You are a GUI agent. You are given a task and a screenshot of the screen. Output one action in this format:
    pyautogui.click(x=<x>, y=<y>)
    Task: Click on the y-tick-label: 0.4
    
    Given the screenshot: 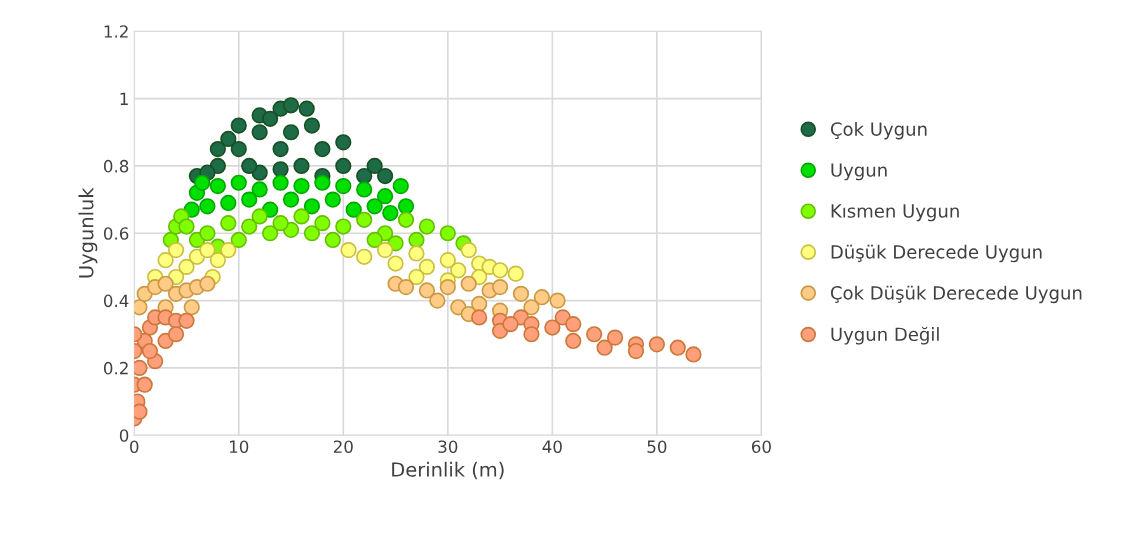 What is the action you would take?
    pyautogui.click(x=116, y=301)
    